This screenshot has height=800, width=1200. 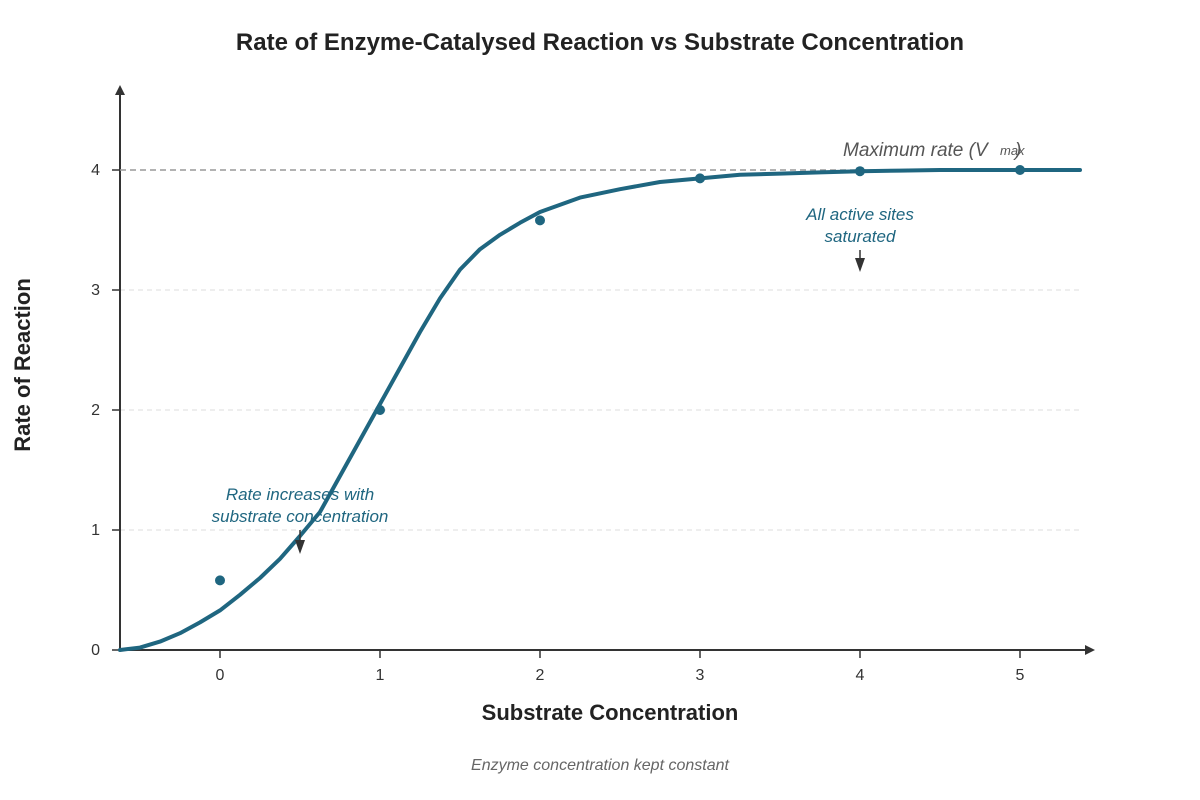 What do you see at coordinates (95, 410) in the screenshot?
I see `y-tick-label: 2` at bounding box center [95, 410].